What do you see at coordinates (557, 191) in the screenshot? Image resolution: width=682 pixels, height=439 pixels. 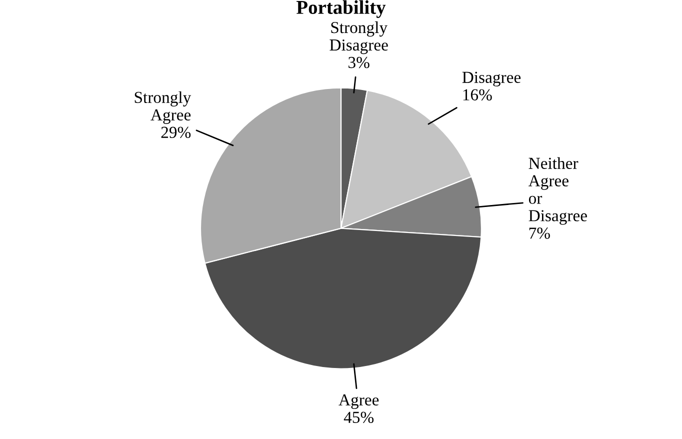 I see `slice-label: Neither Agree or Disagree` at bounding box center [557, 191].